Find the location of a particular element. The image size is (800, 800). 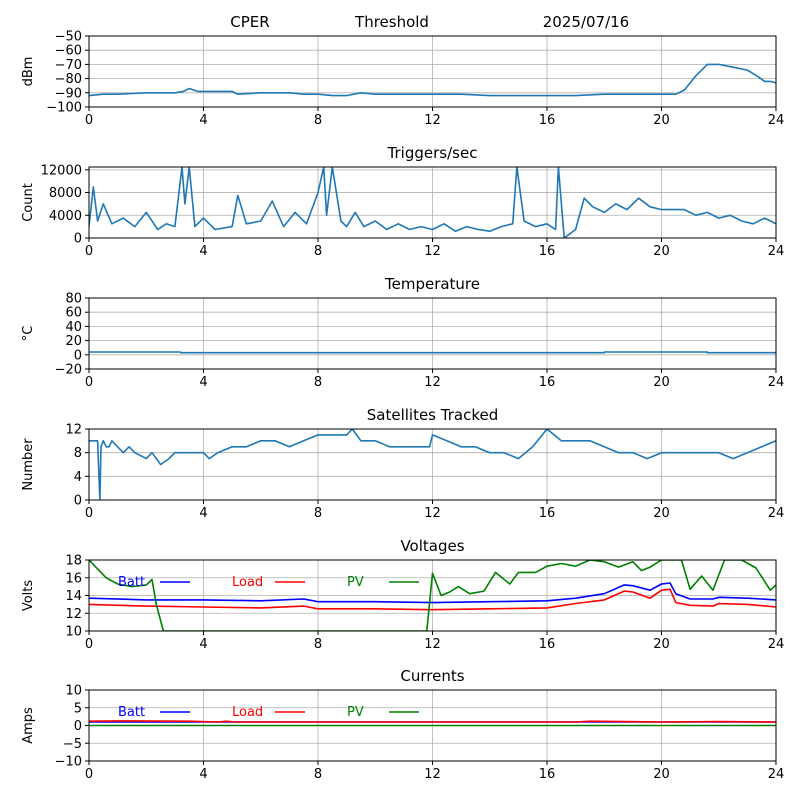

y-tick-label: 16 is located at coordinates (73, 578).